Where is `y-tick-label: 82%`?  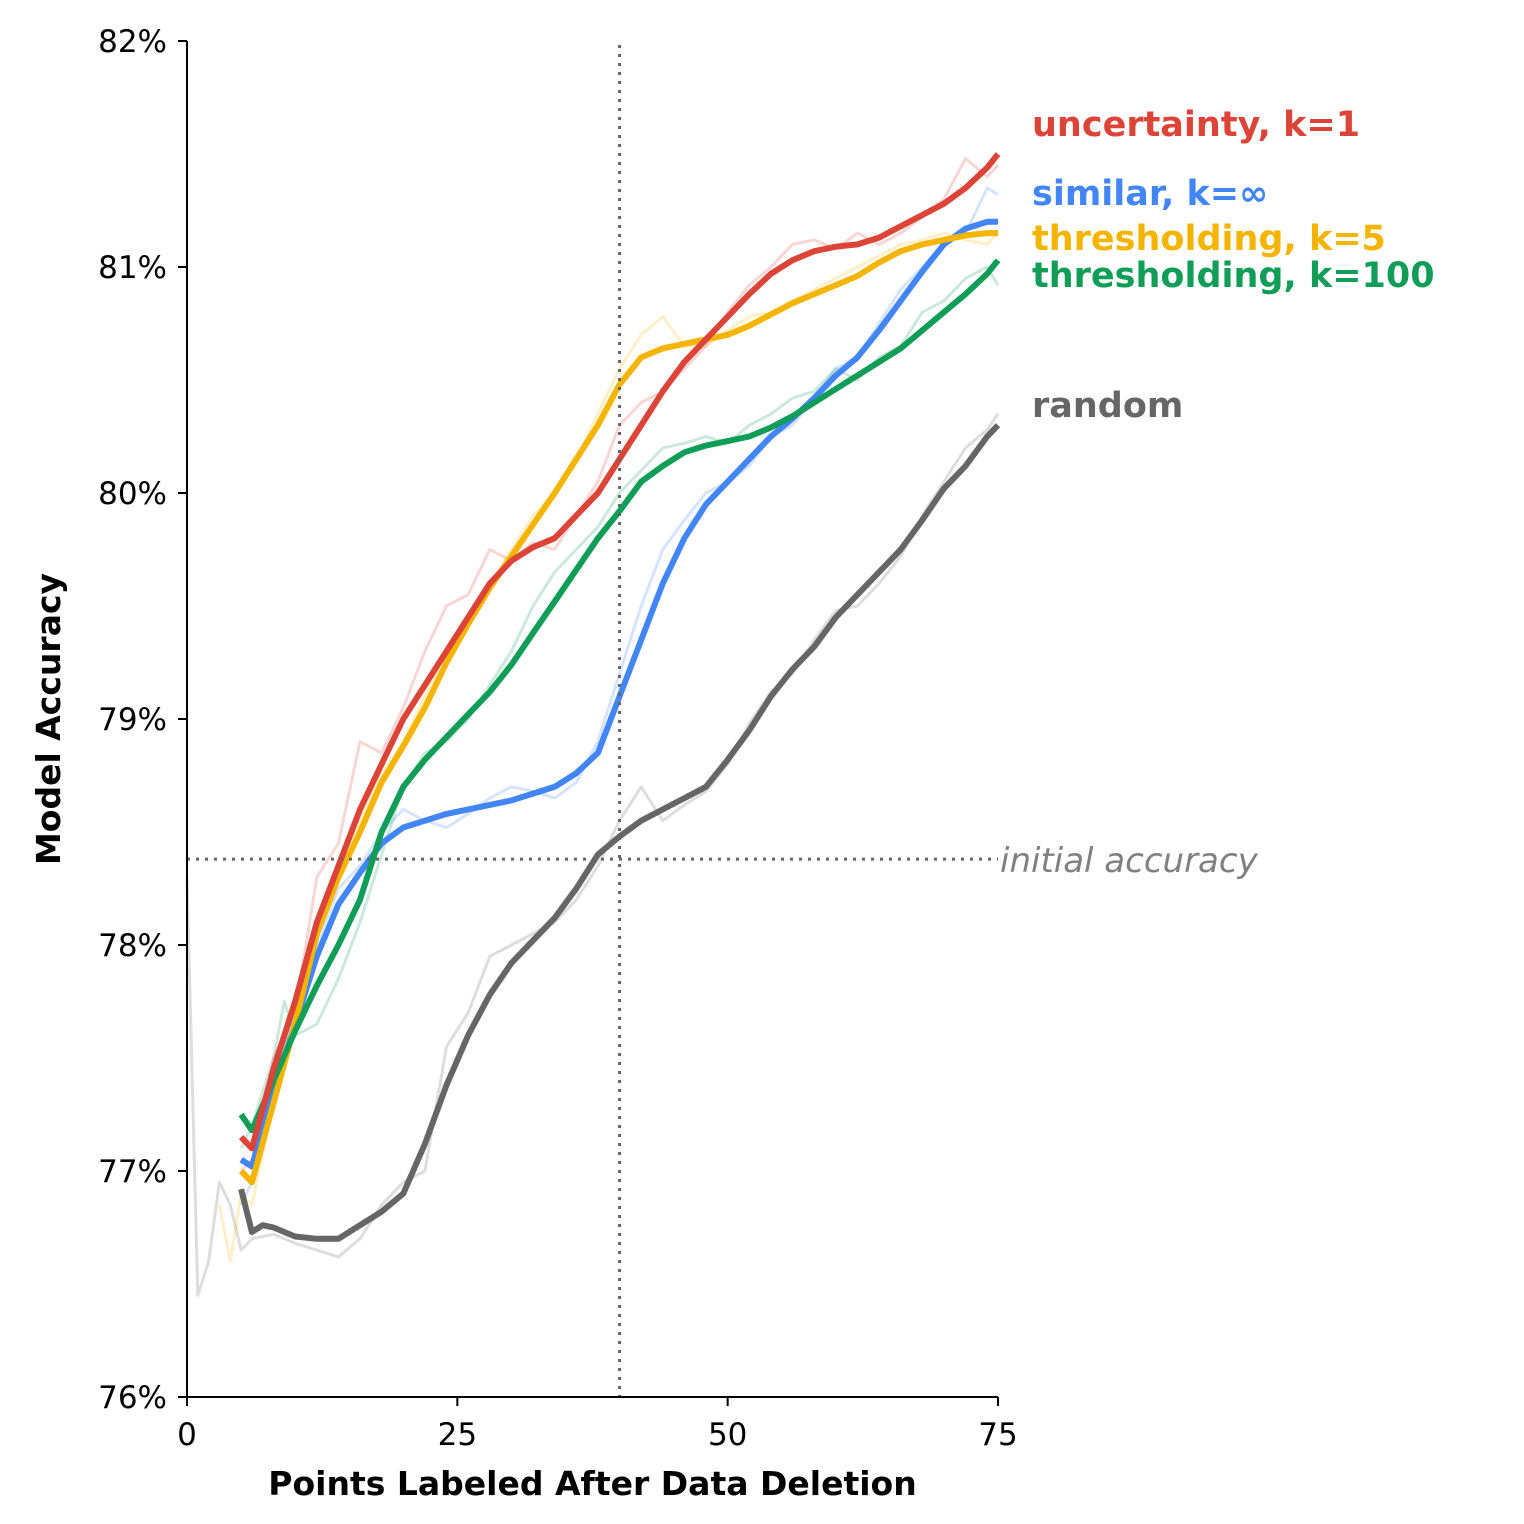
y-tick-label: 82% is located at coordinates (132, 42).